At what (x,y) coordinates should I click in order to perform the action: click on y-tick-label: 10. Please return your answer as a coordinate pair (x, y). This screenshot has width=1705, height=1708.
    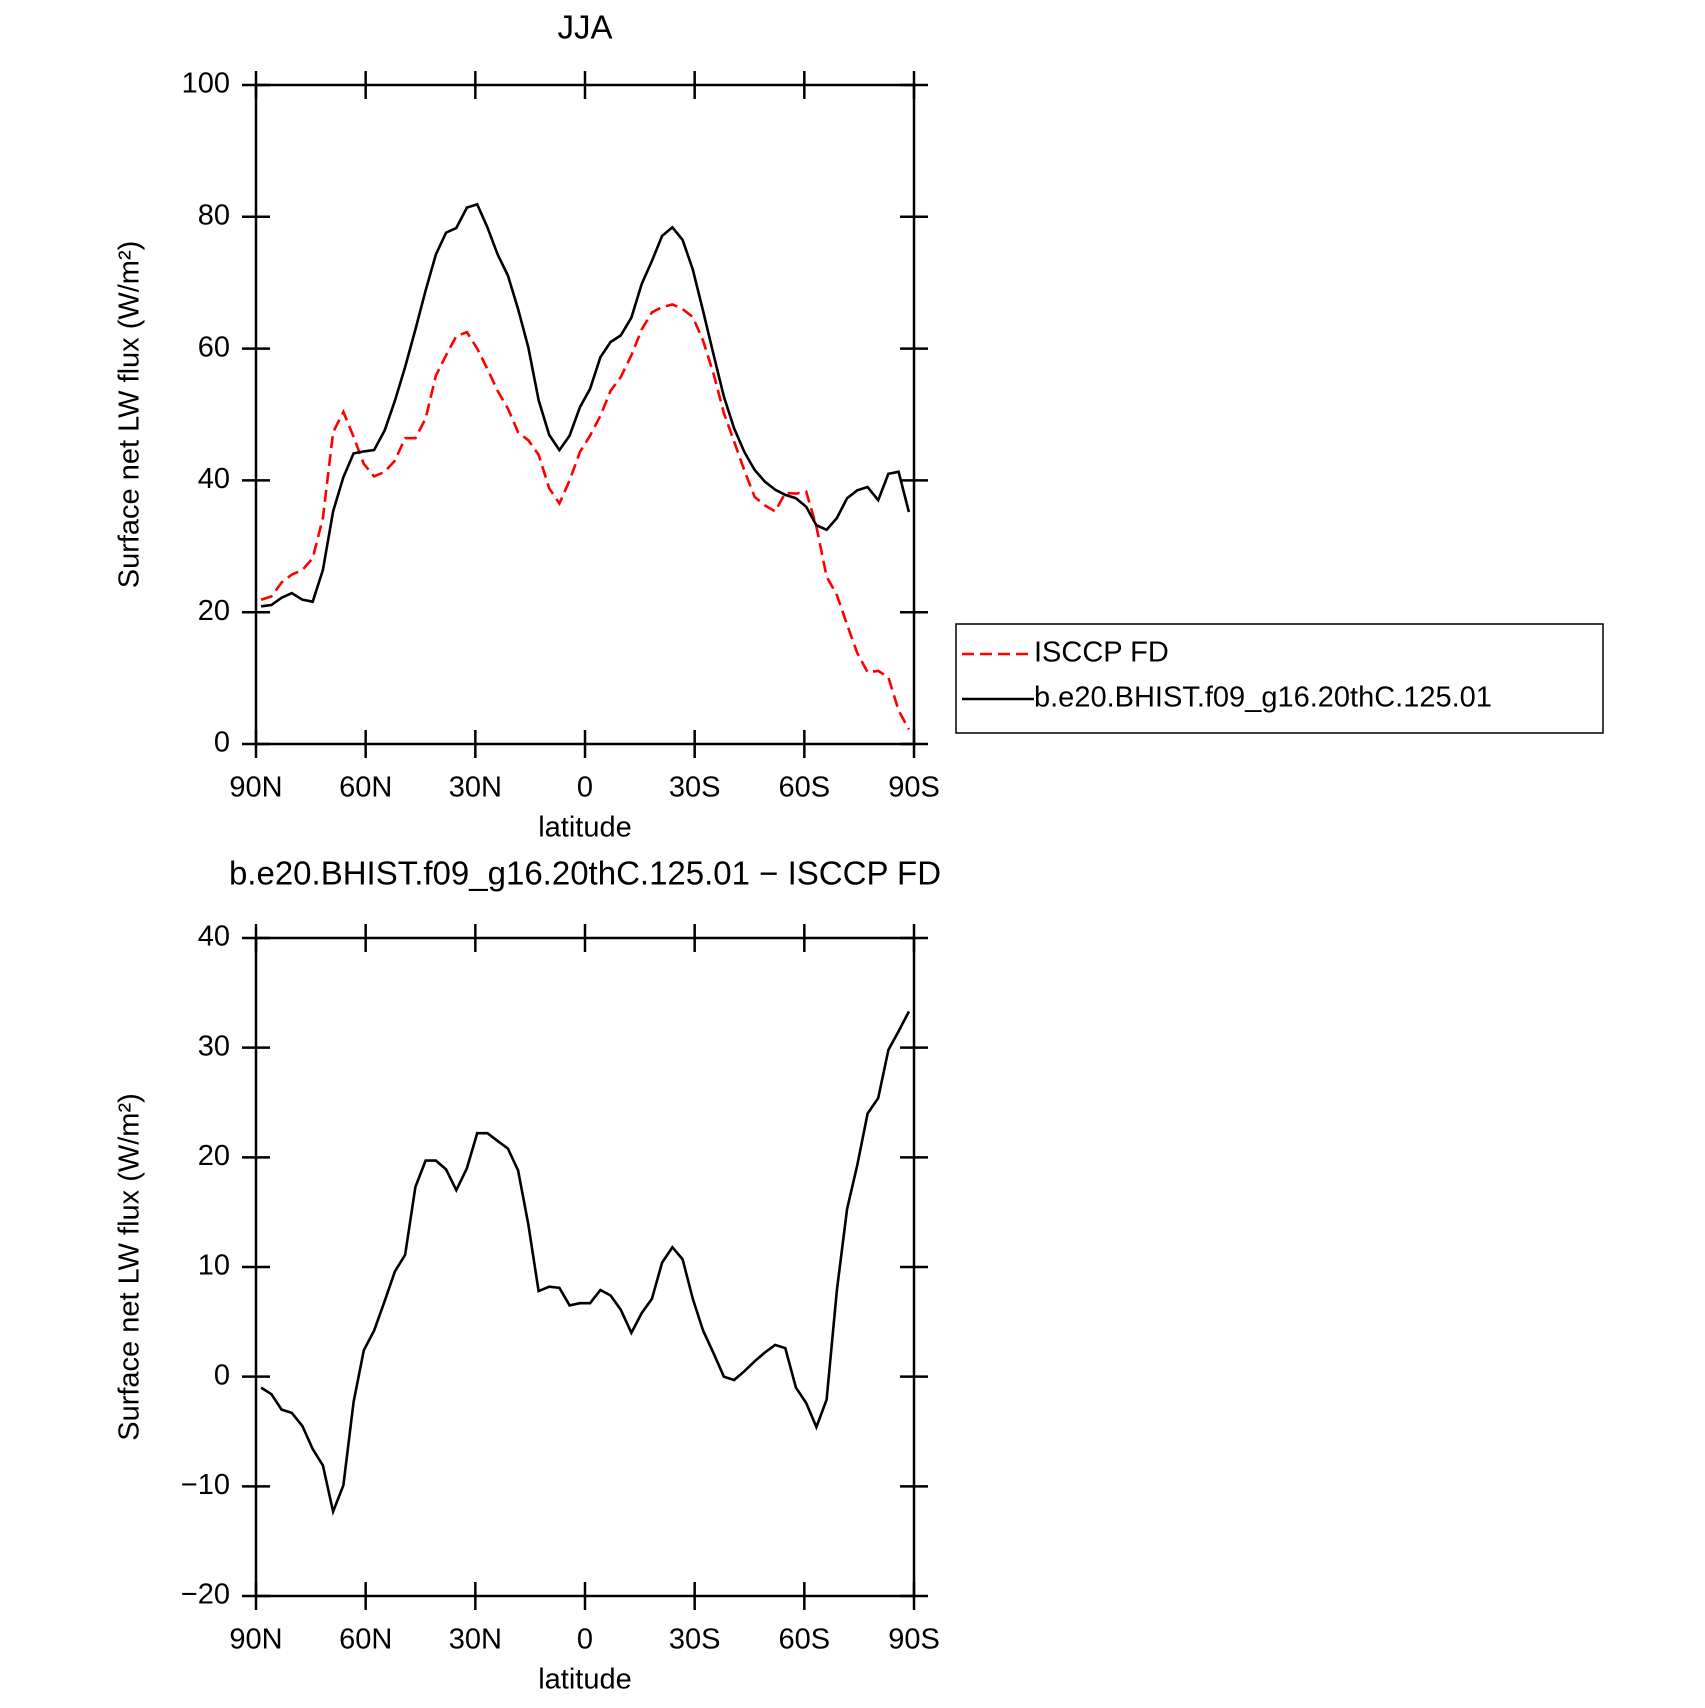
    Looking at the image, I should click on (214, 1266).